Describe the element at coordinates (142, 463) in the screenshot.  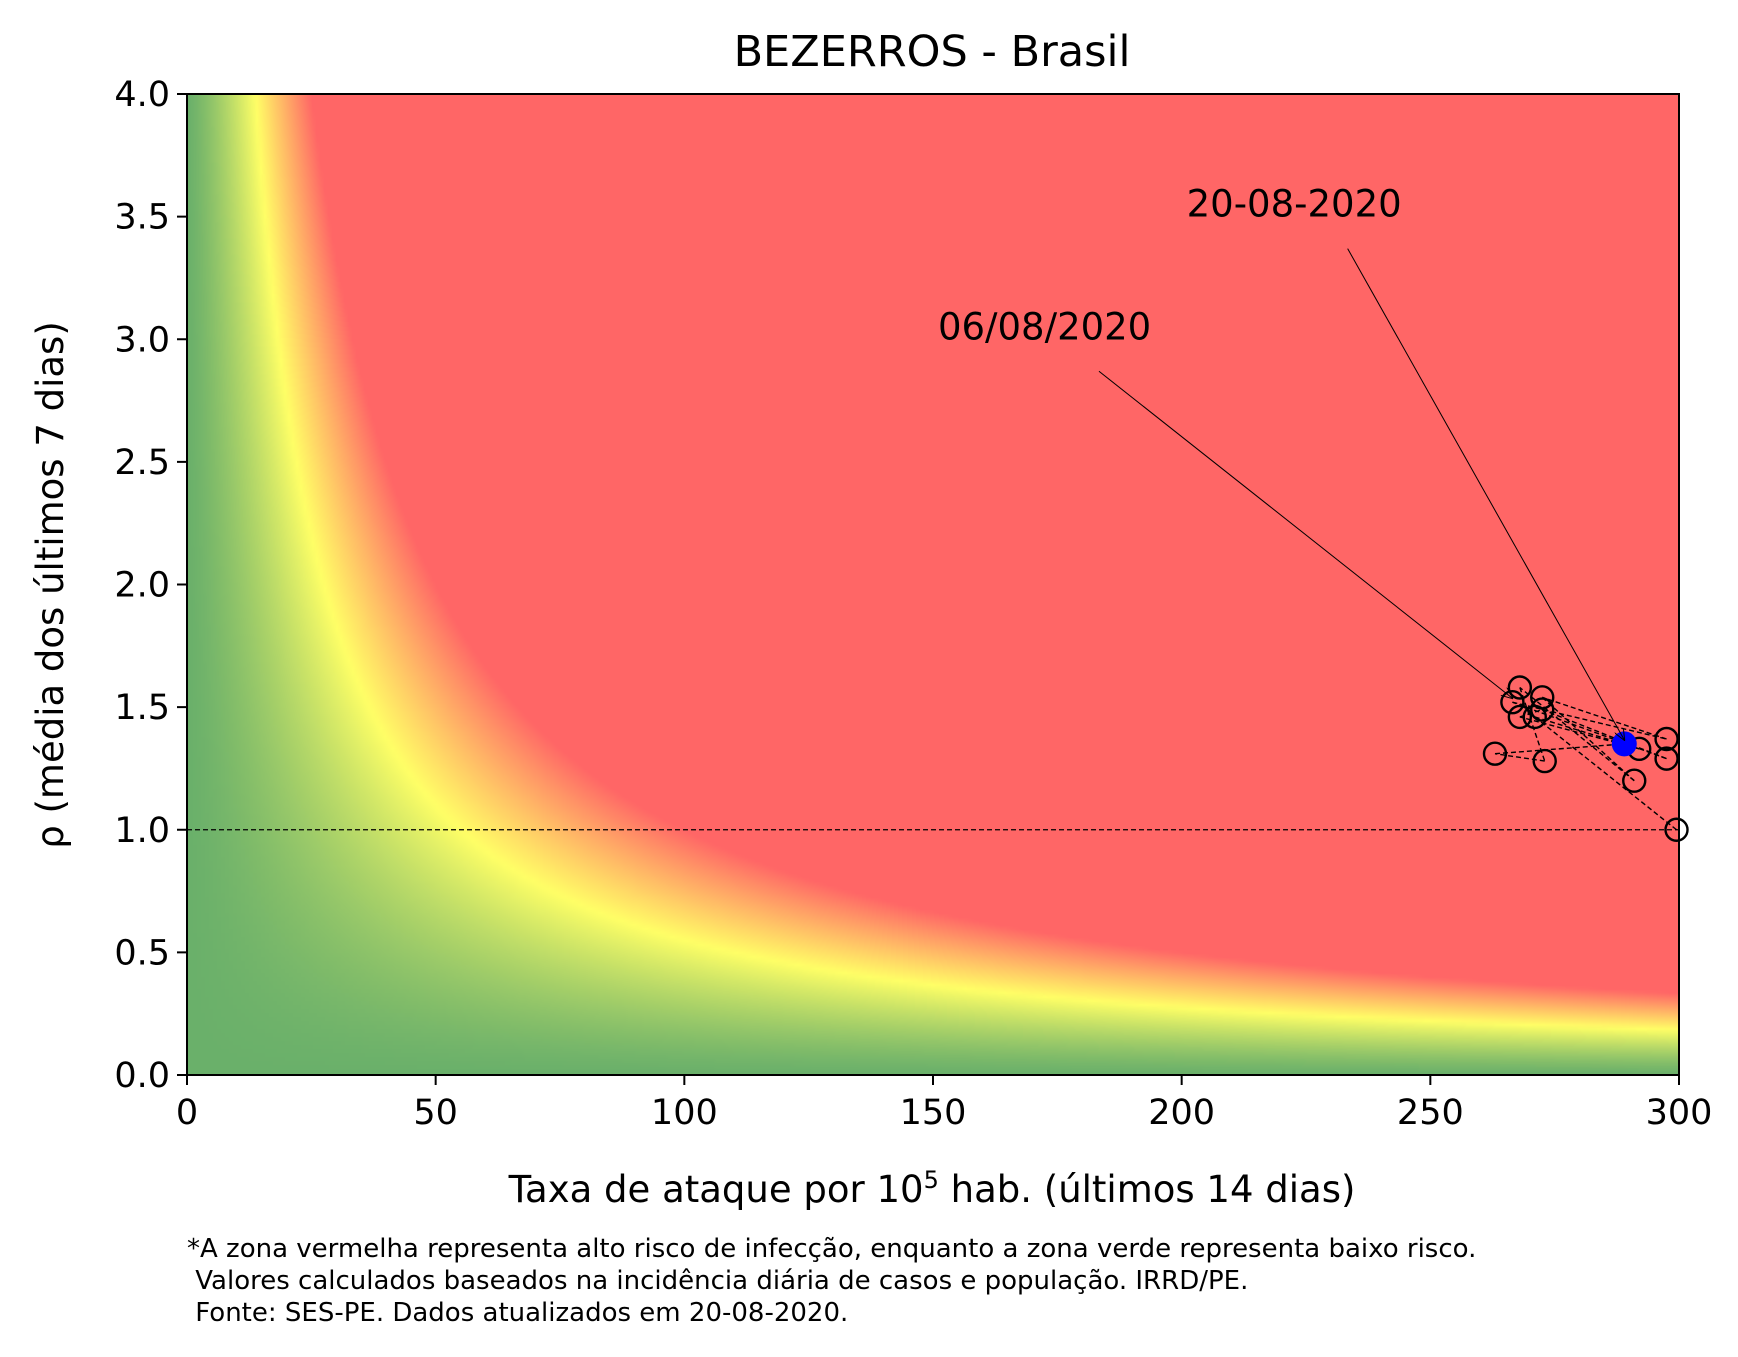
I see `y-tick-label: 2.5` at that location.